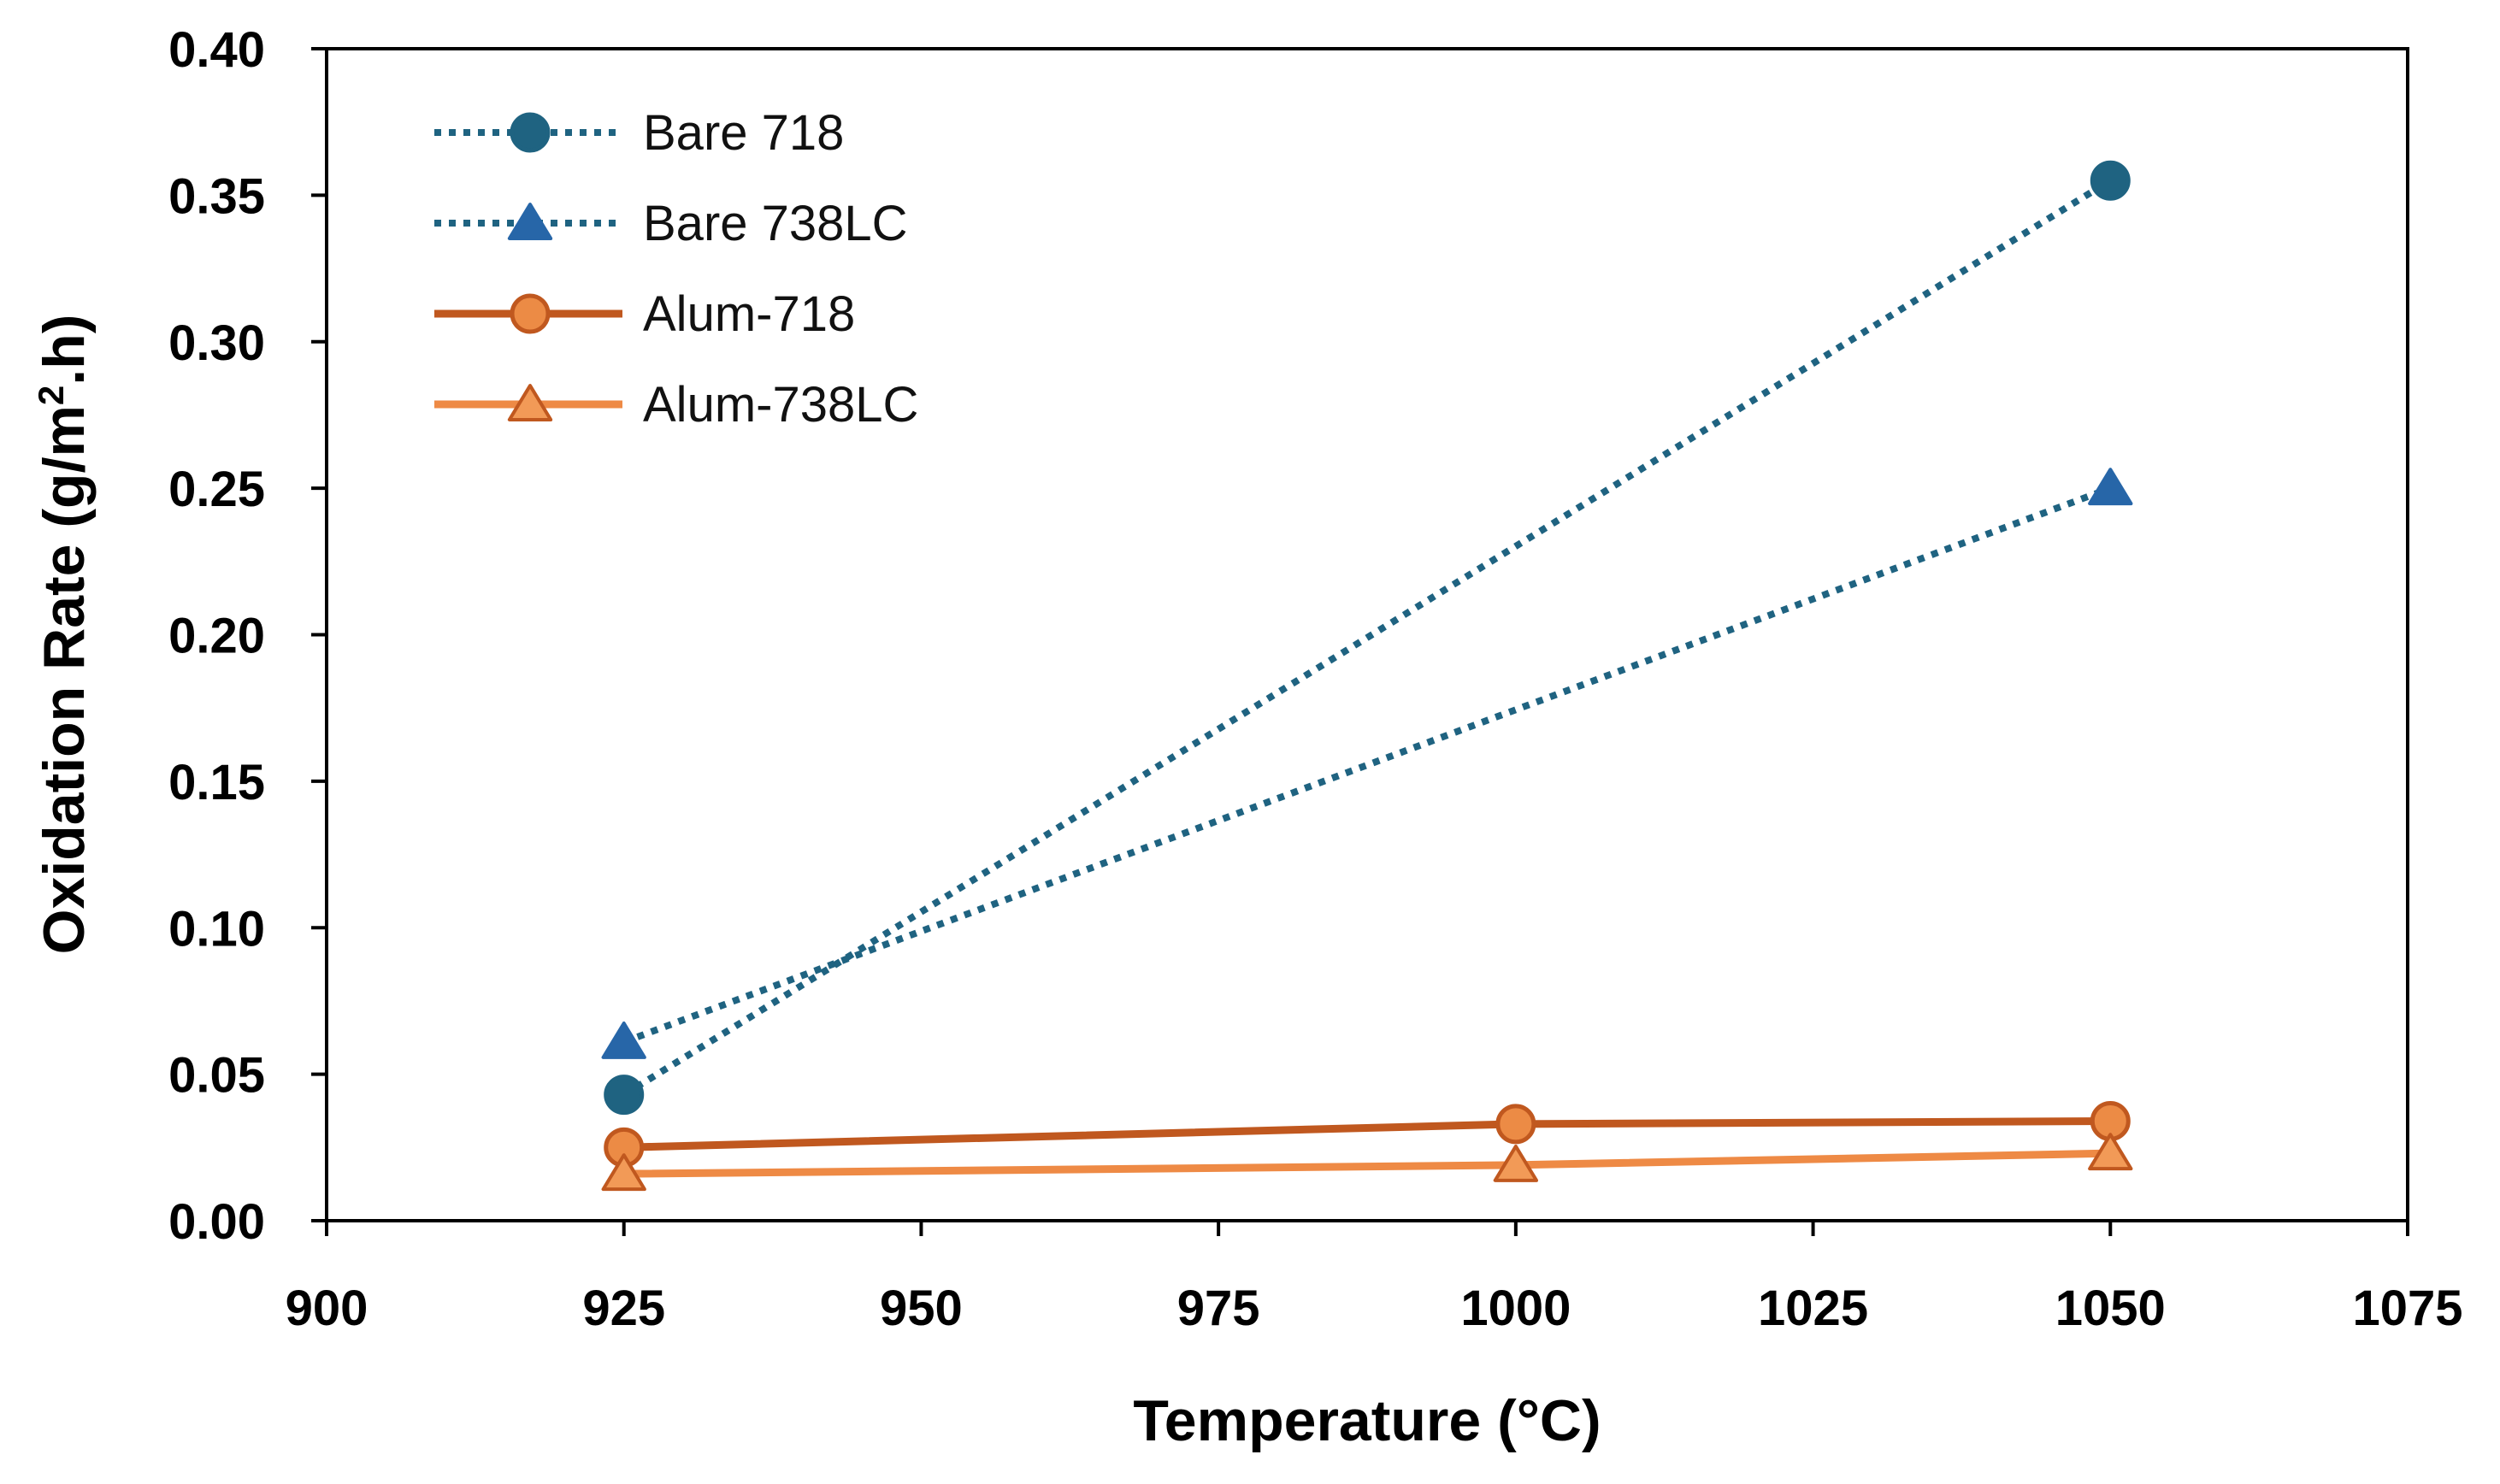  I want to click on y-axis: 0.00 0.05 0.10 0.15 0.20 0.25 0.30 0.35 0.40, so click(247, 636).